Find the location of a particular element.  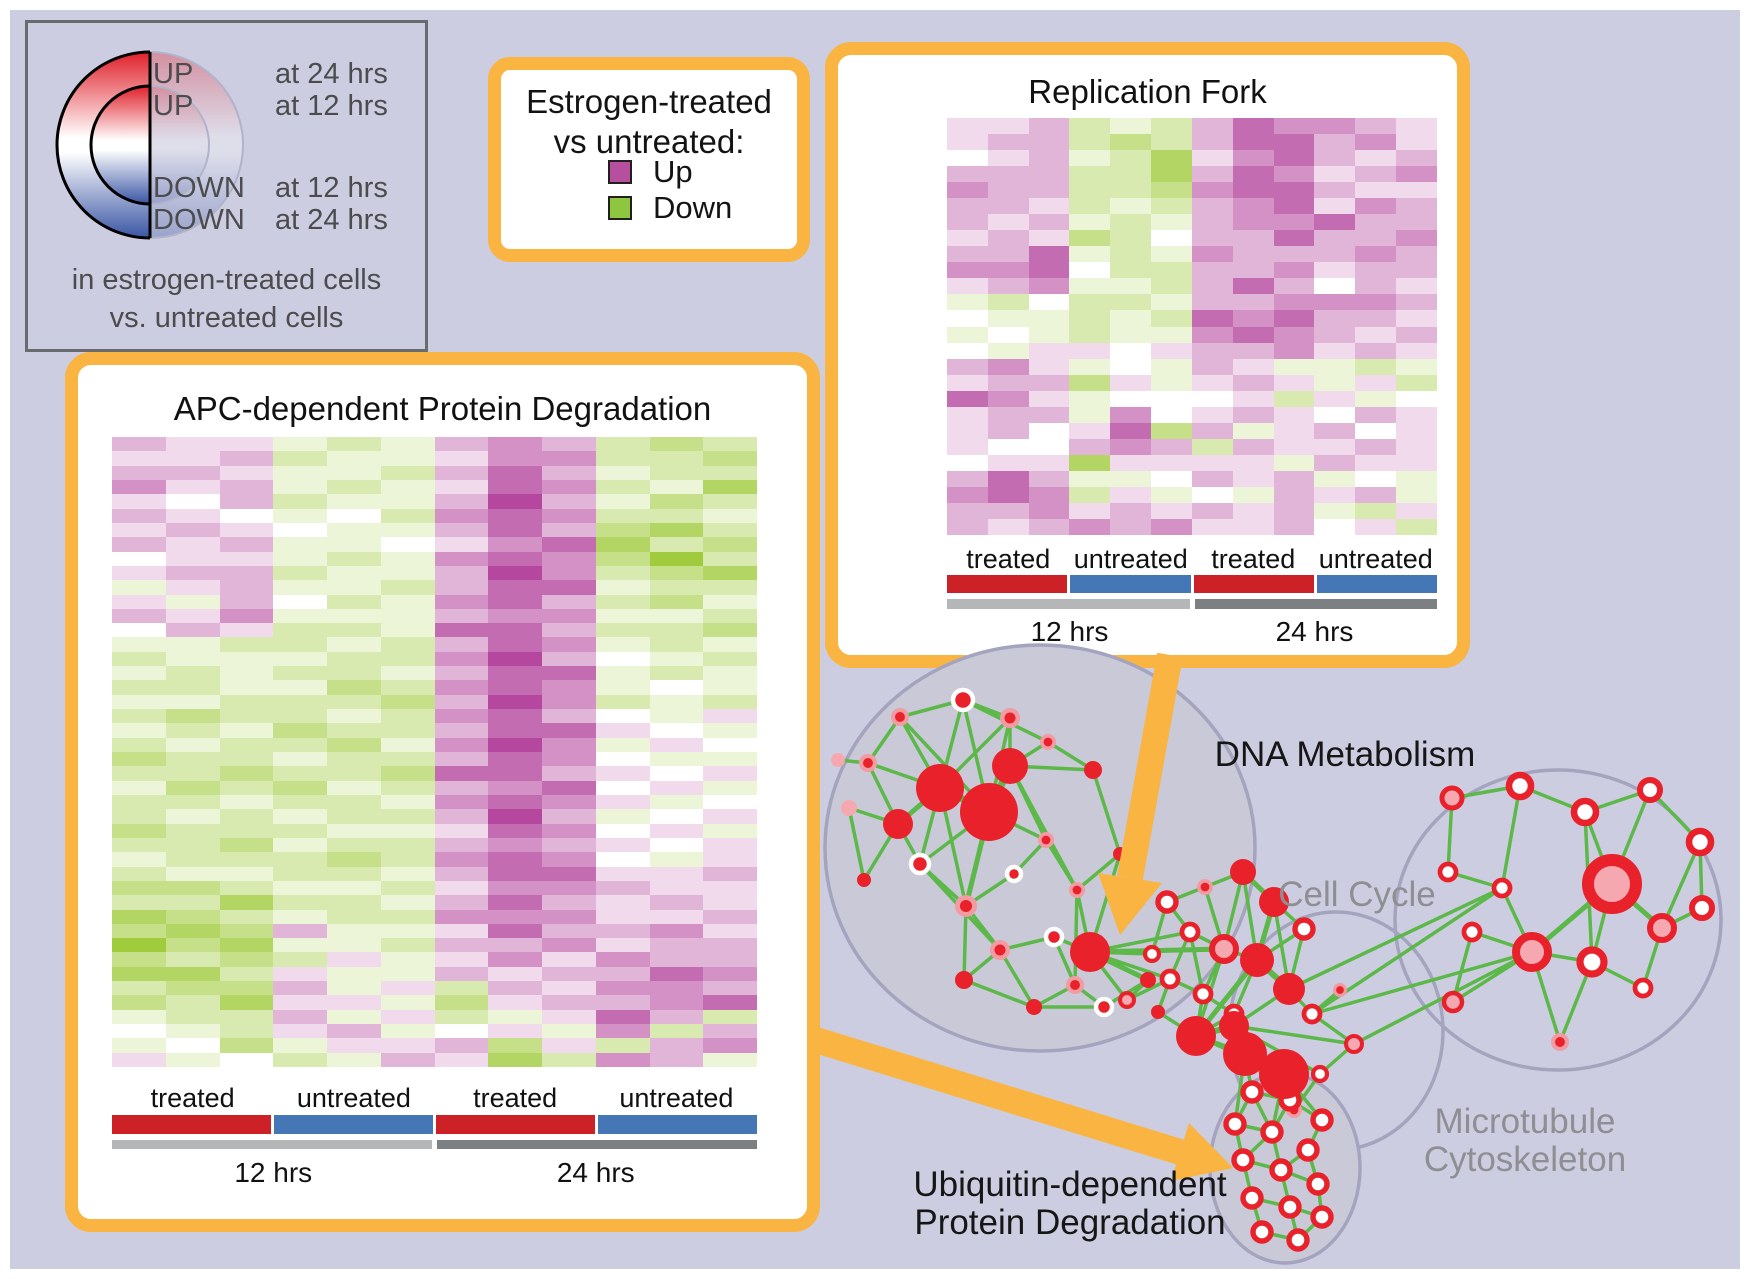

replication-treatment-bars is located at coordinates (1192, 584).